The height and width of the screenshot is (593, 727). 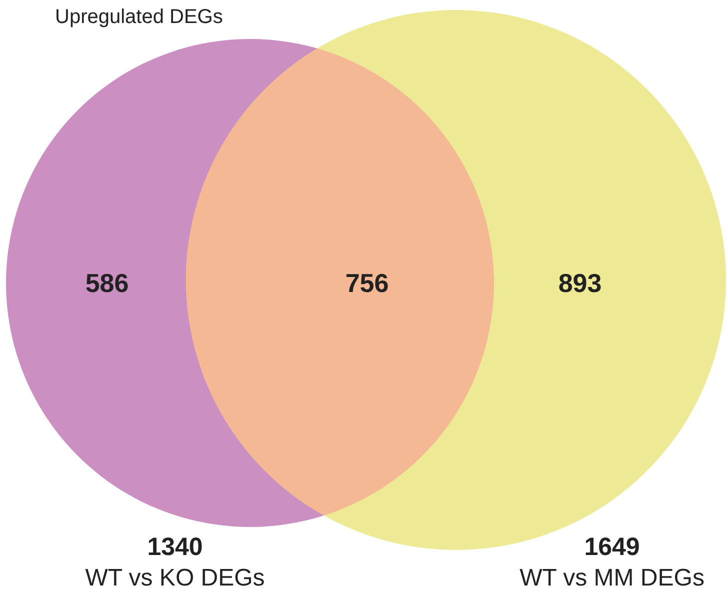 What do you see at coordinates (612, 547) in the screenshot?
I see `text: 1649` at bounding box center [612, 547].